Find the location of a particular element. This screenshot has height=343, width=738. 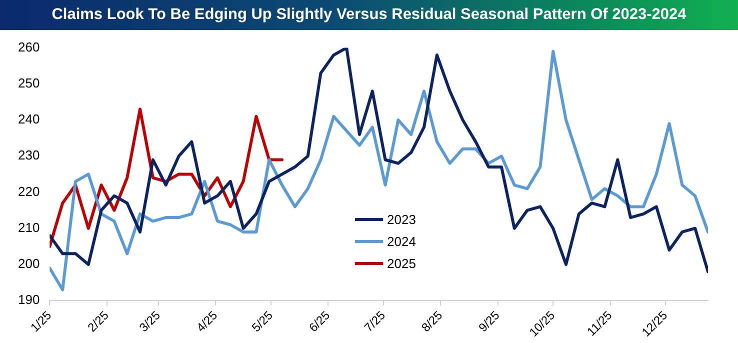

y-tick-label: 210 is located at coordinates (29, 227).